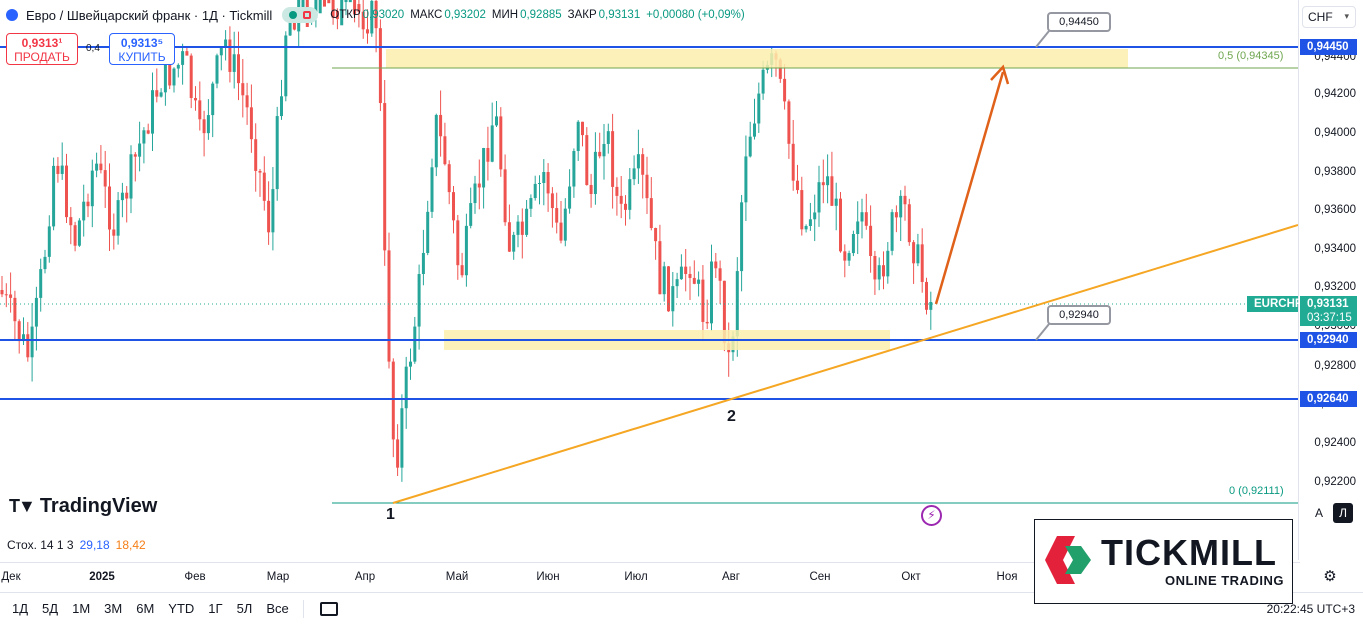  Describe the element at coordinates (1318, 513) in the screenshot. I see `auto-scale-button: A` at that location.